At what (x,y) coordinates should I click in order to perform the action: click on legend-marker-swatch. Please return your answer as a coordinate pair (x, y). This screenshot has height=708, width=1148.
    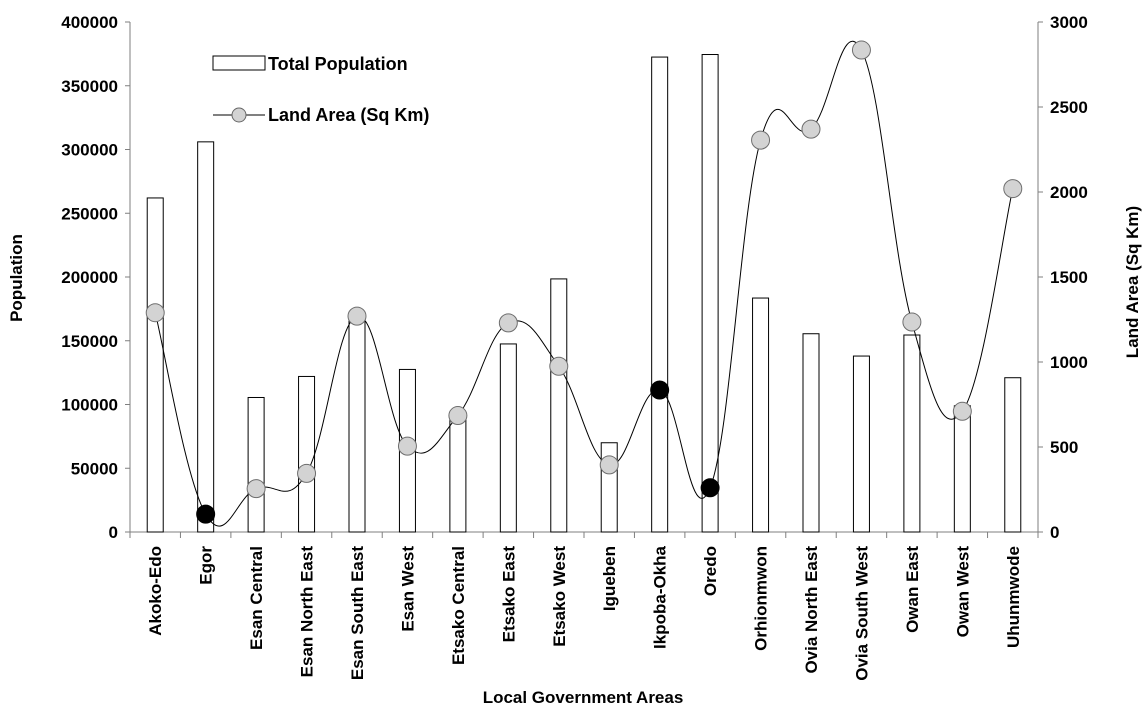
    Looking at the image, I should click on (239, 115).